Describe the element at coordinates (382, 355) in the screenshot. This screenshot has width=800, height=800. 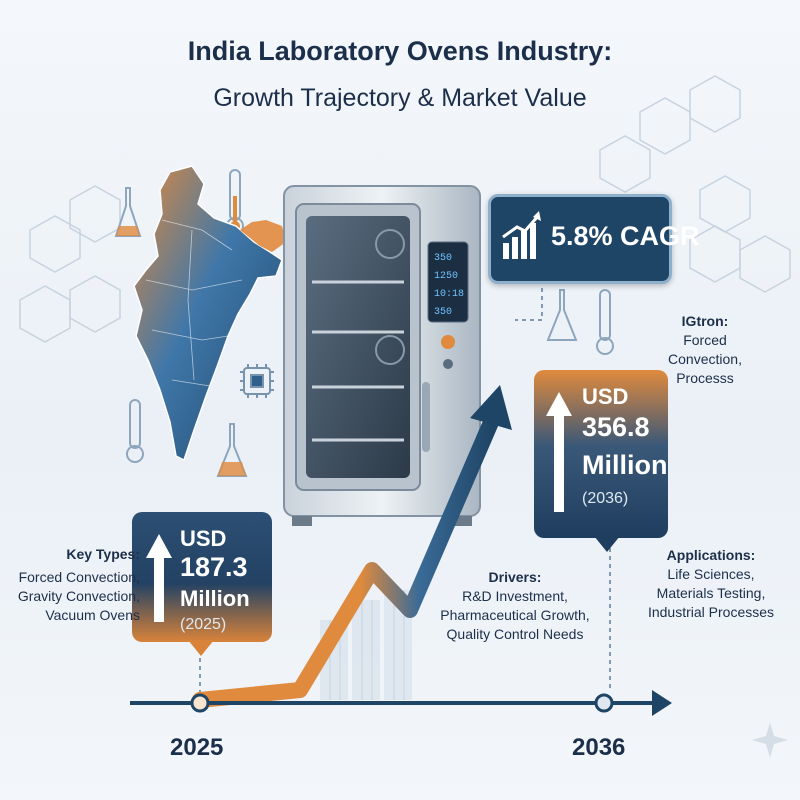
I see `lab-oven: 350 1250 10:18 350` at that location.